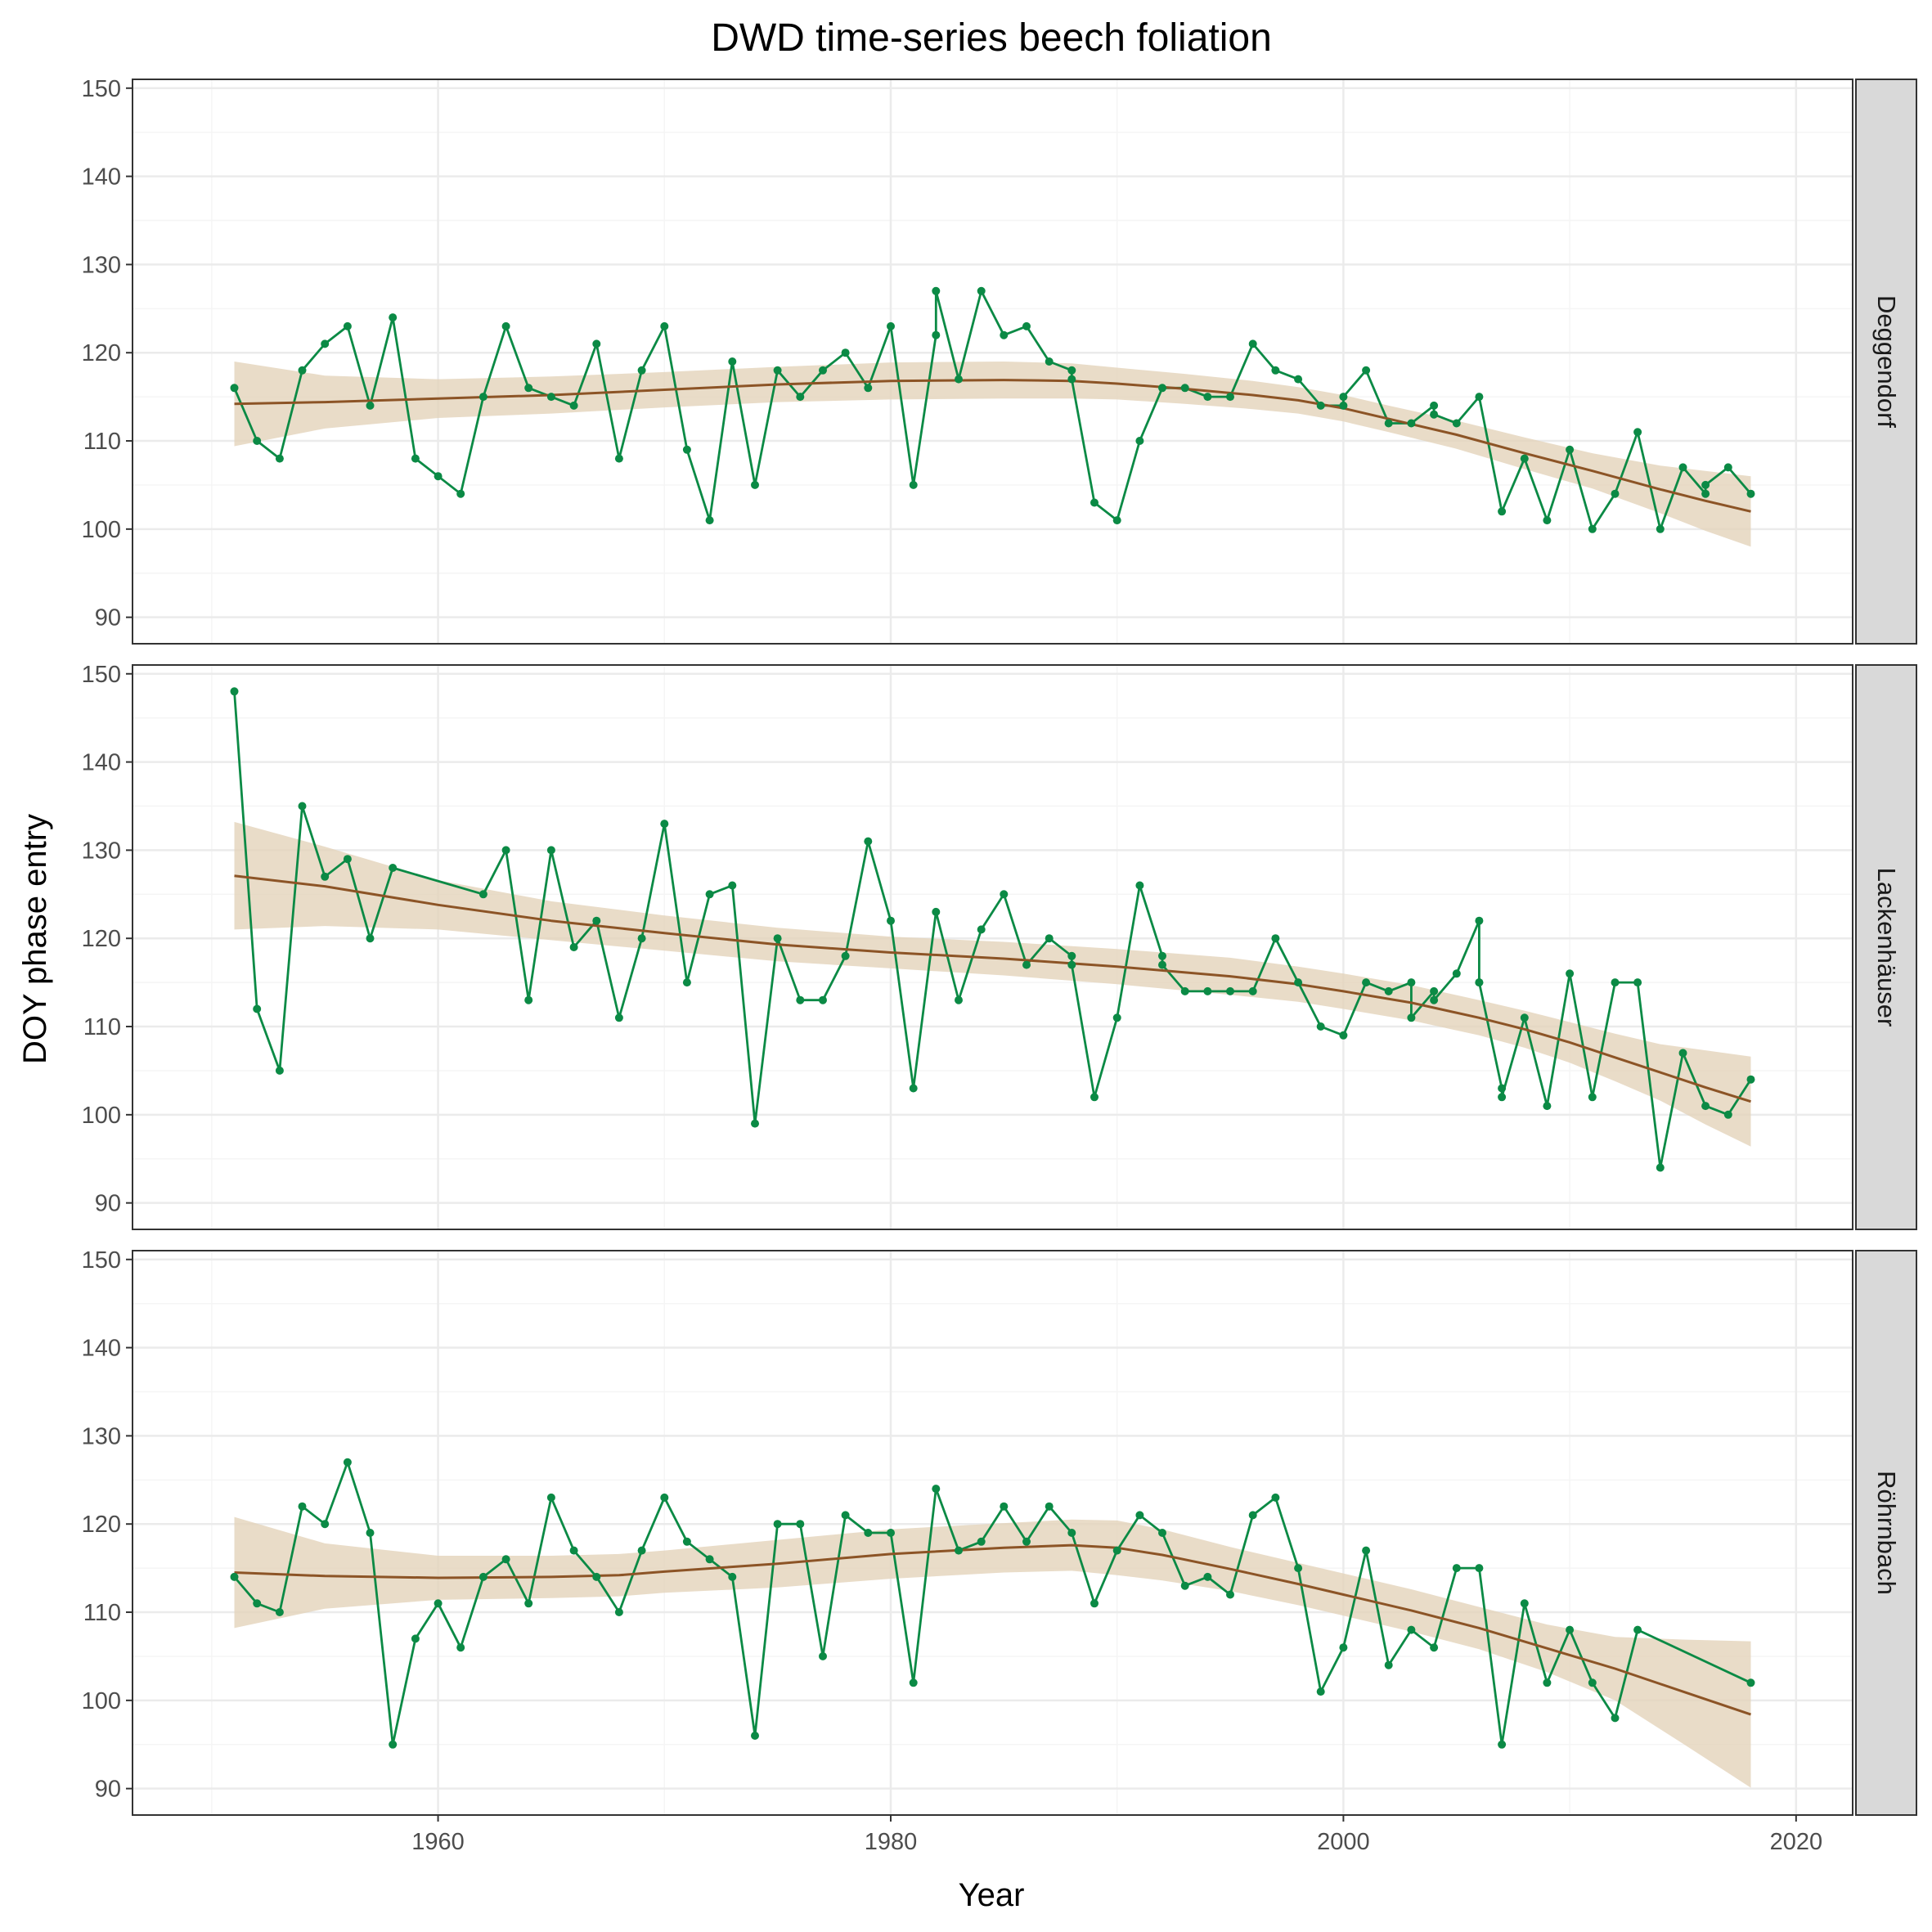  I want to click on y-tick-label: 100, so click(102, 1701).